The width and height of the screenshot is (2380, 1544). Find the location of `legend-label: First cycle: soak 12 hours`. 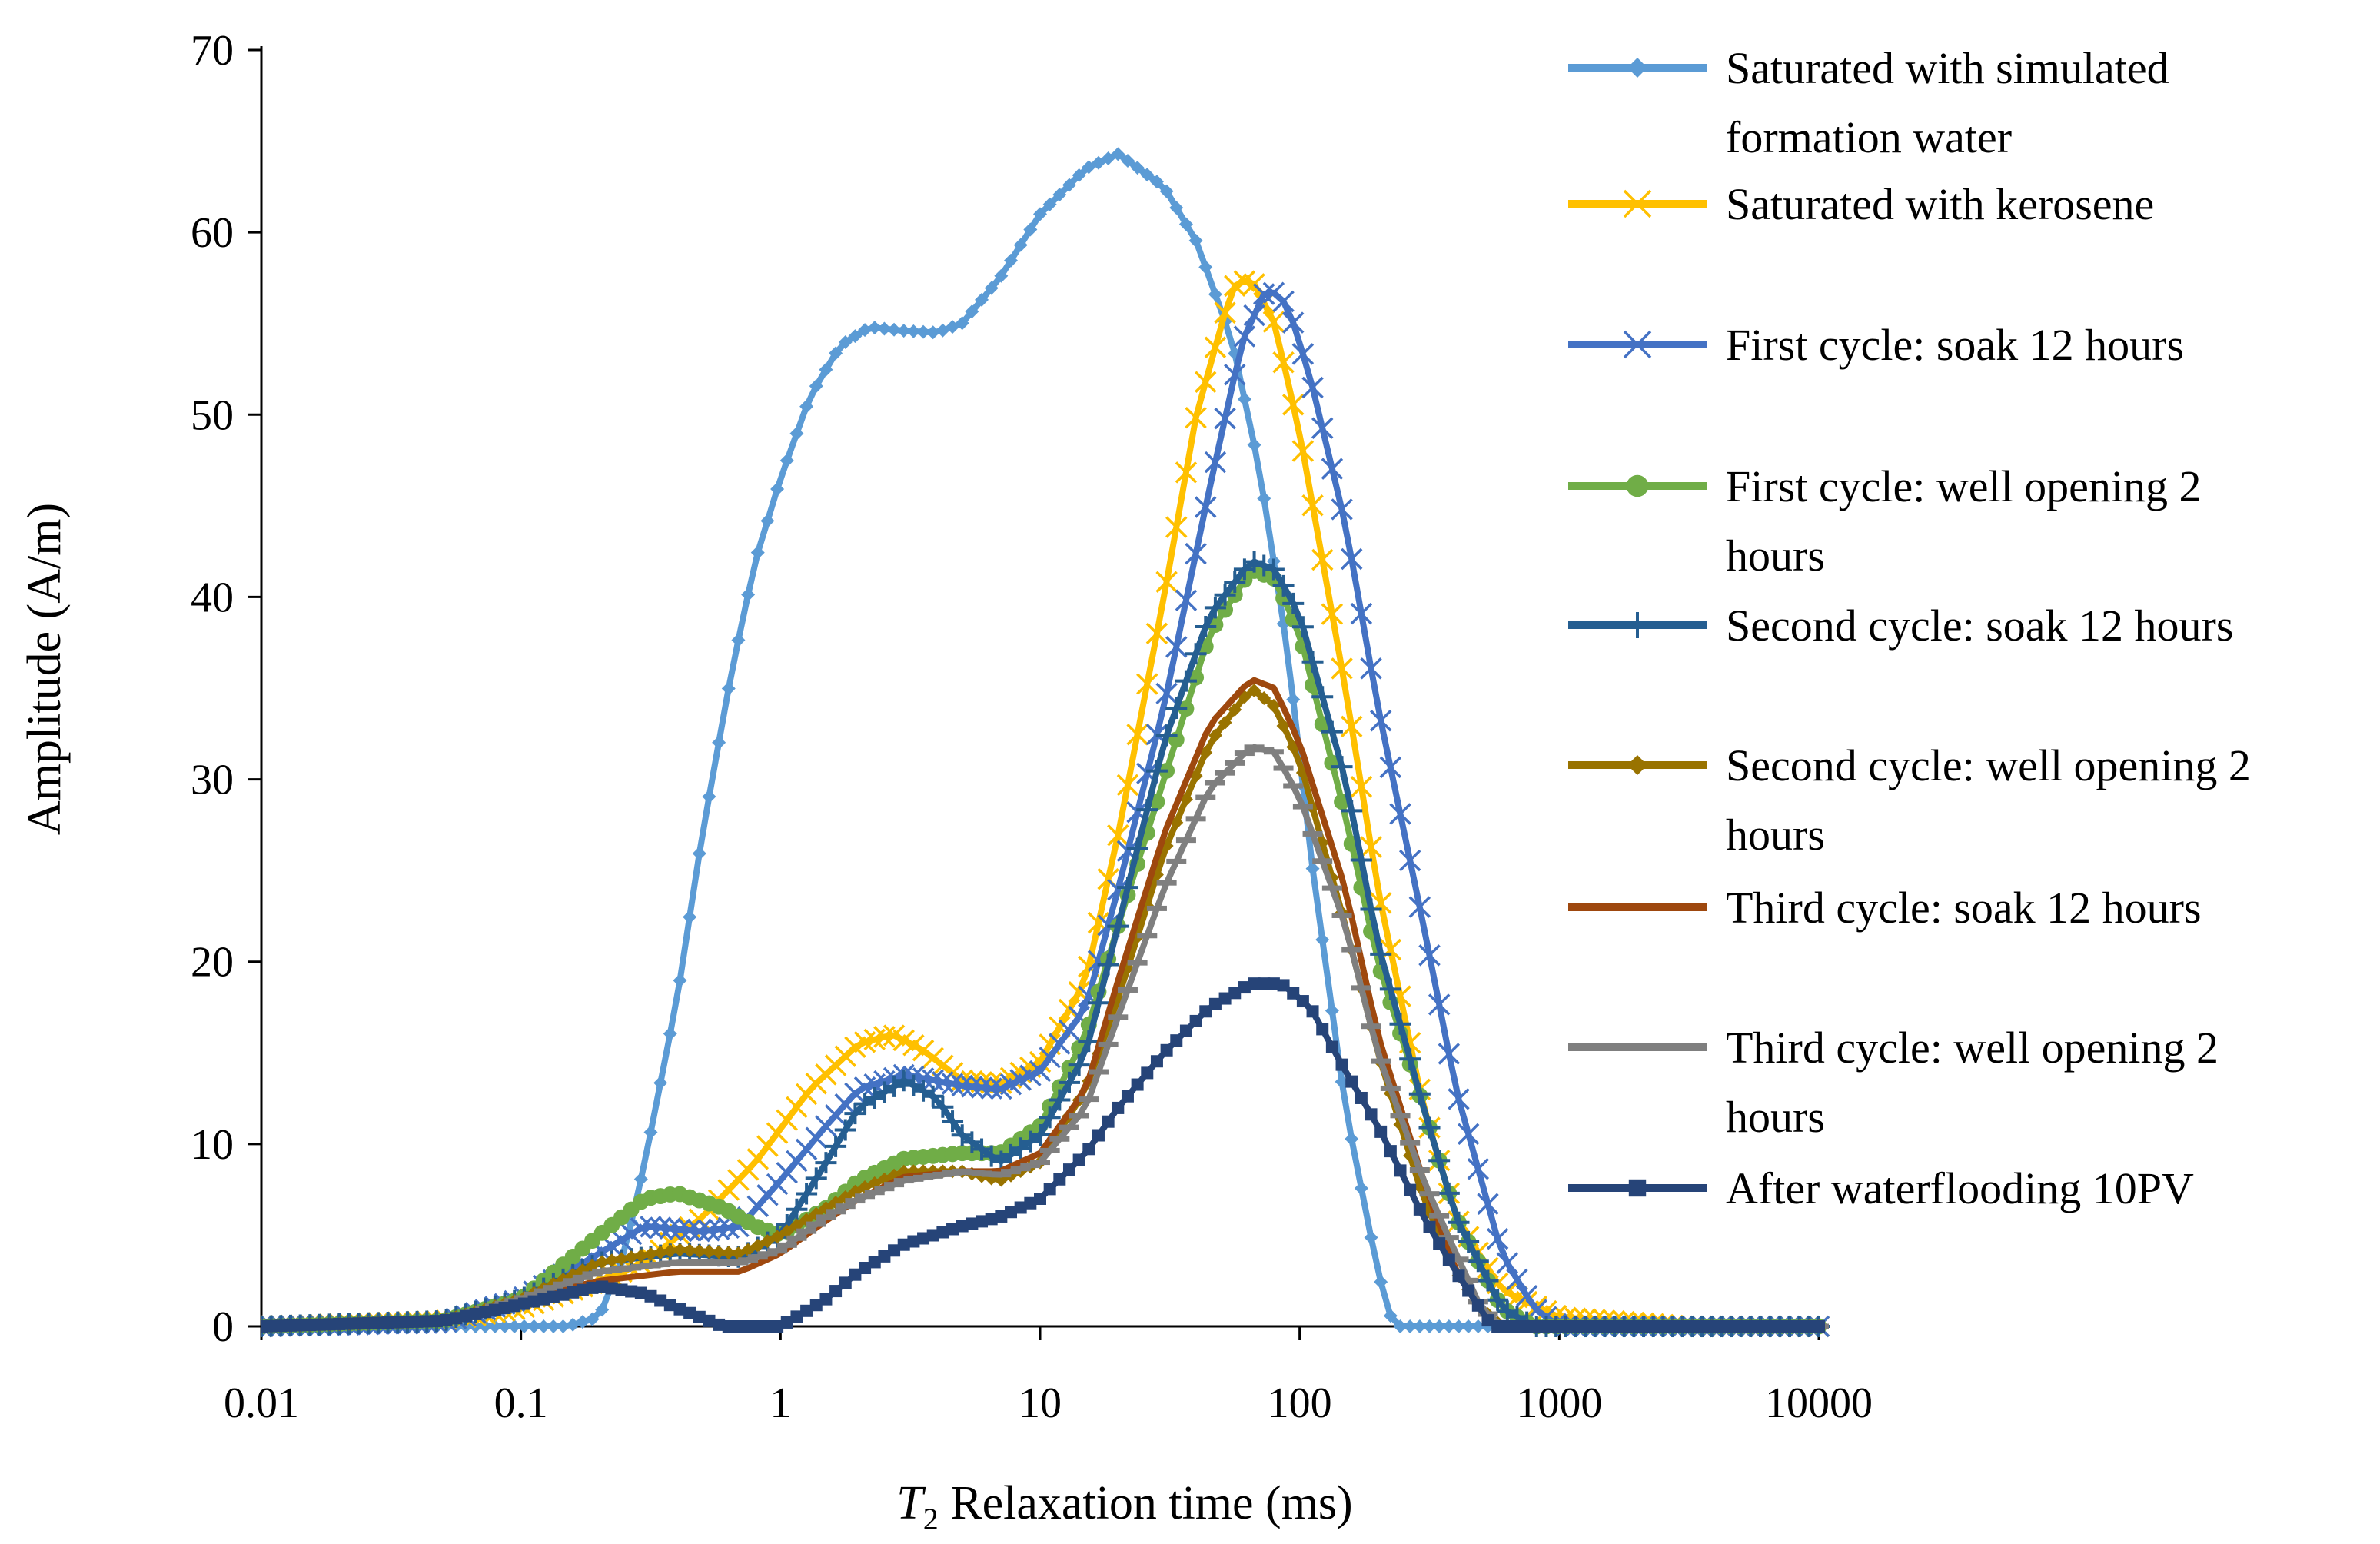

legend-label: First cycle: soak 12 hours is located at coordinates (1955, 345).